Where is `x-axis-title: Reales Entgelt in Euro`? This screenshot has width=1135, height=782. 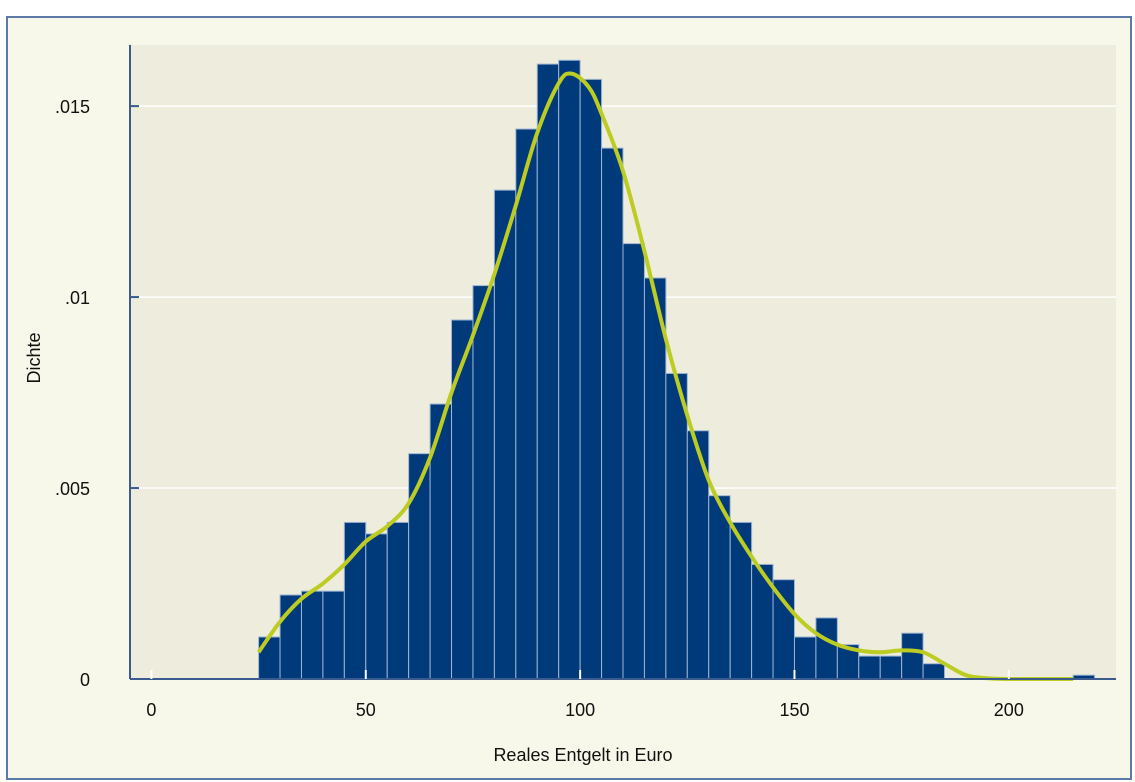 x-axis-title: Reales Entgelt in Euro is located at coordinates (582, 755).